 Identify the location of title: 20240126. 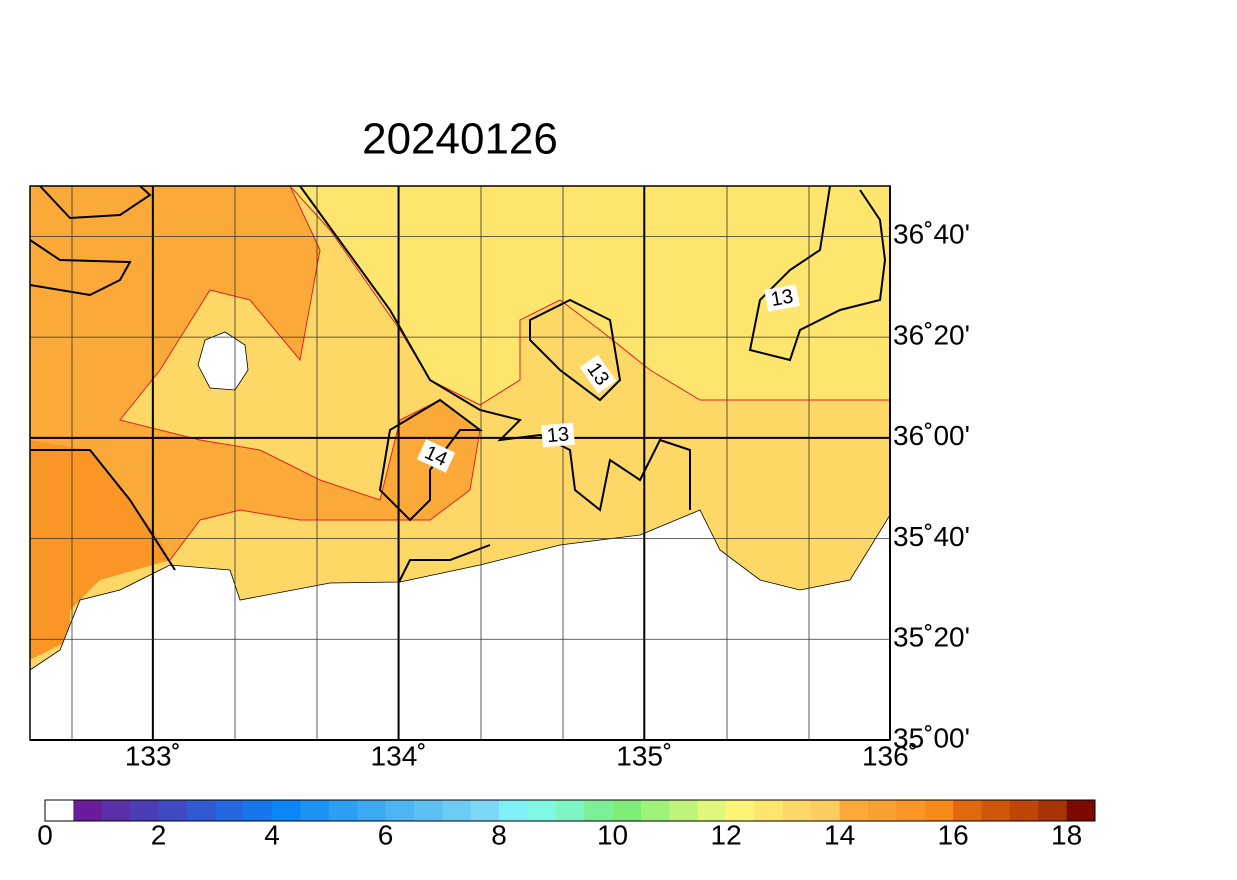
(460, 139).